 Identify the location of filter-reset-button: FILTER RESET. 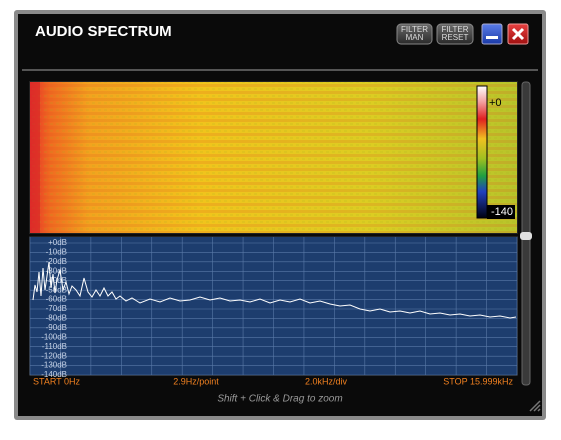
(455, 34).